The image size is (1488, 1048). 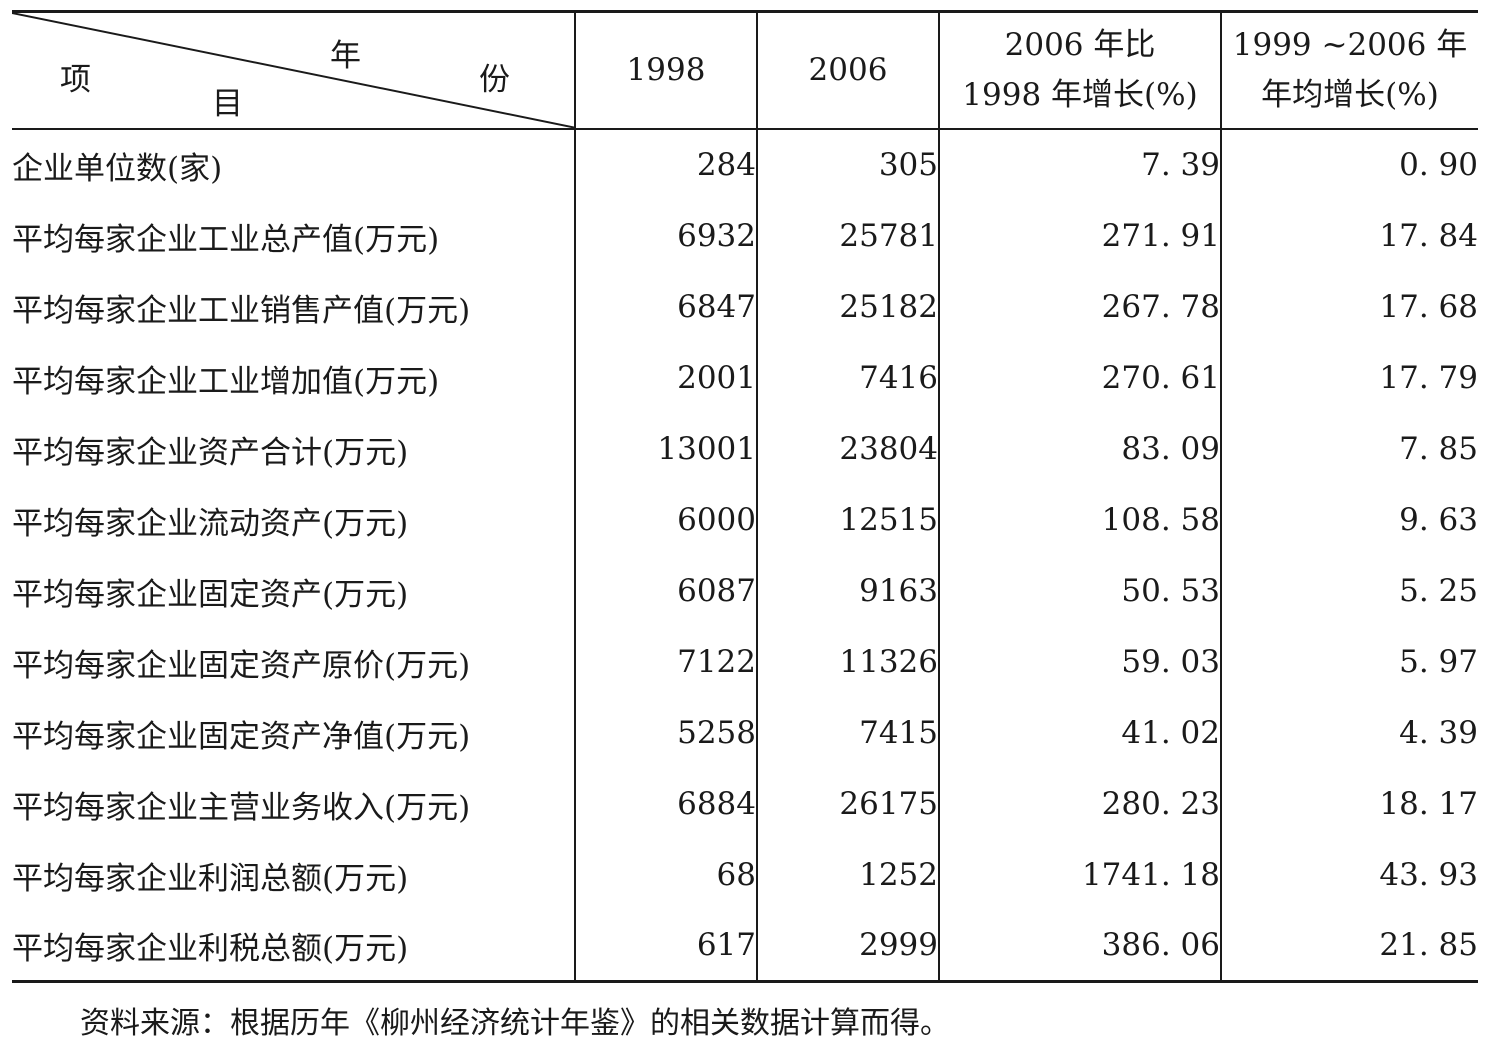 I want to click on cell-2006: 23804, so click(x=847, y=449).